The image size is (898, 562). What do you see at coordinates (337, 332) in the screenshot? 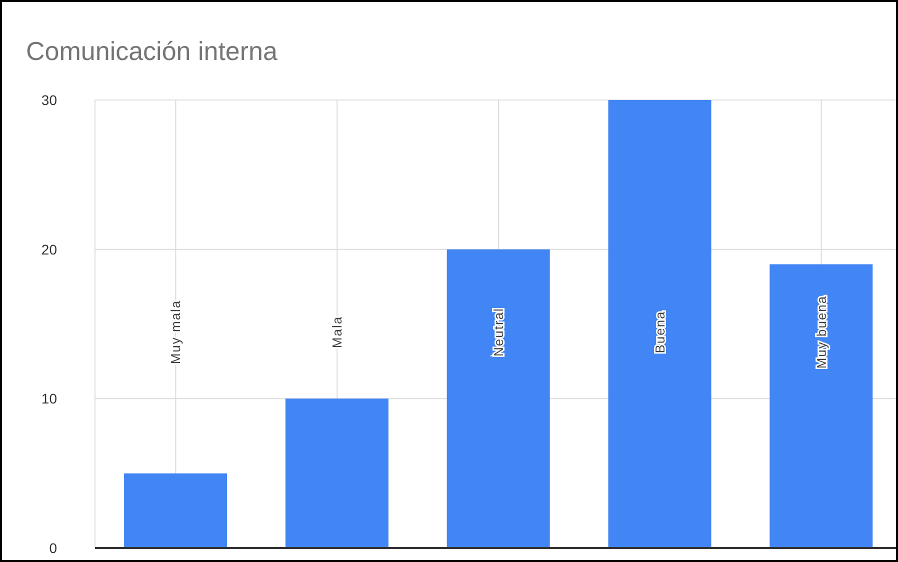
I see `x-tick-label: Mala` at bounding box center [337, 332].